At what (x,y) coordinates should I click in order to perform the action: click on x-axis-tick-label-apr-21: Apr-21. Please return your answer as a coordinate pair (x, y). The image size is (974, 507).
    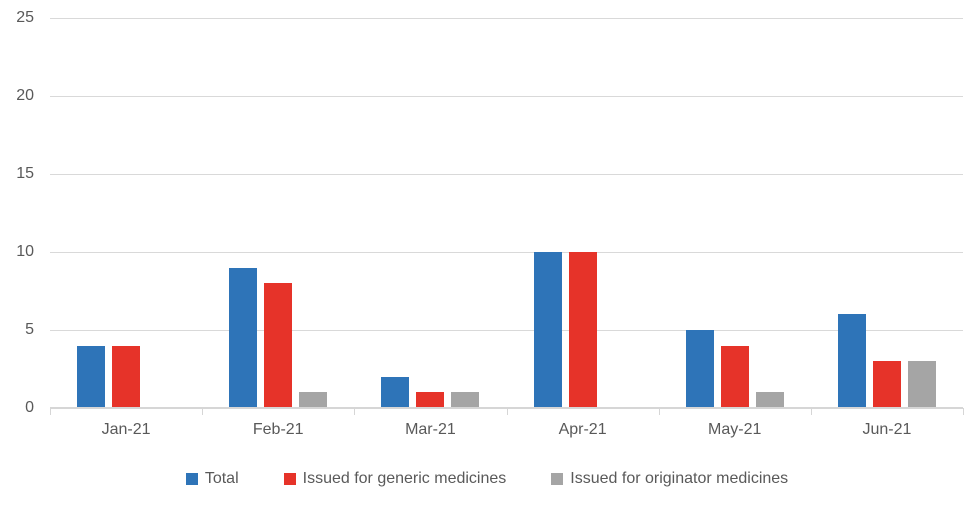
    Looking at the image, I should click on (582, 429).